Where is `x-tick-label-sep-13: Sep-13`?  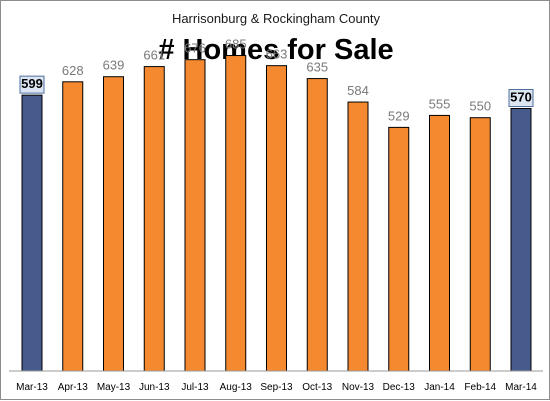
x-tick-label-sep-13: Sep-13 is located at coordinates (276, 387).